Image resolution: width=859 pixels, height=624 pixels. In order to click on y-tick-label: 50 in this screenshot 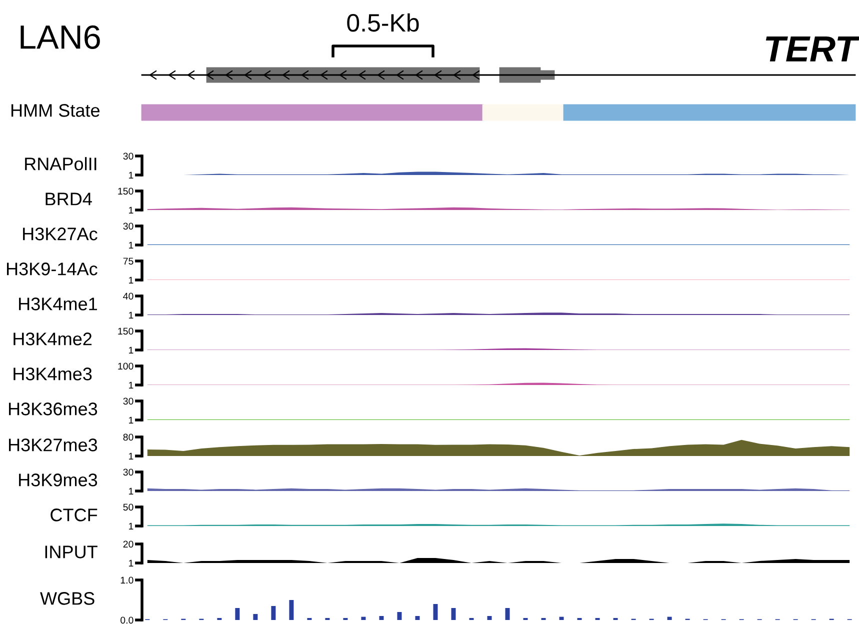, I will do `click(128, 507)`.